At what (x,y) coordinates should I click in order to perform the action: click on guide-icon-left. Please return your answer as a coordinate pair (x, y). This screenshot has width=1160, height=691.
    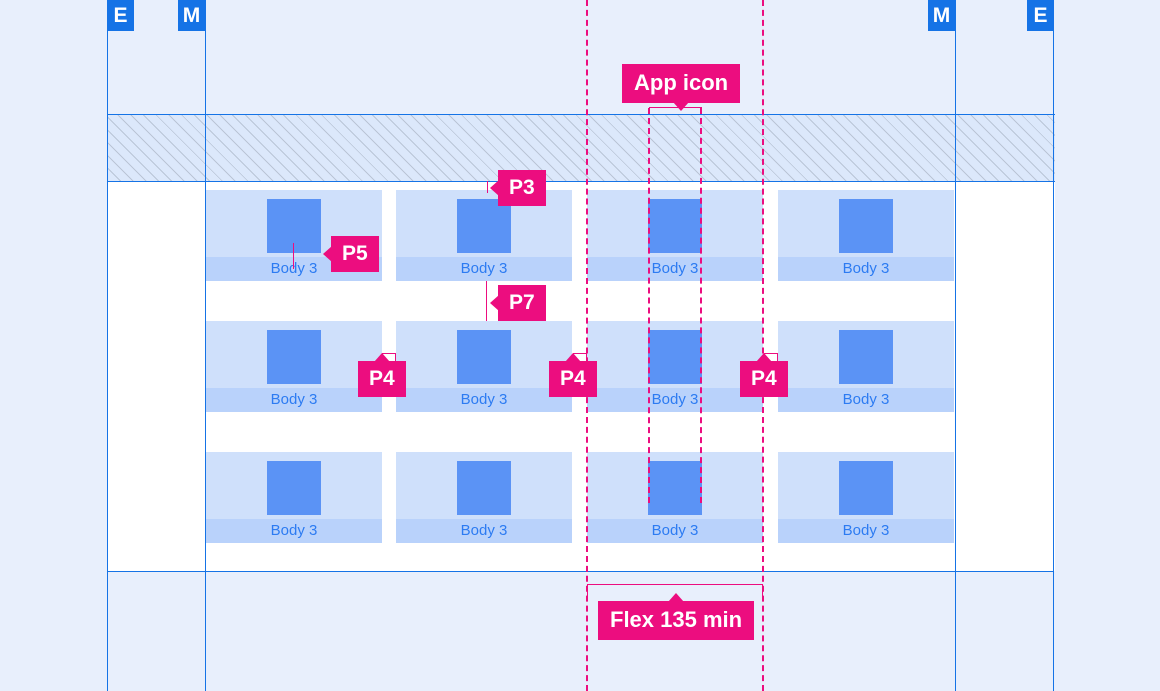
    Looking at the image, I should click on (649, 305).